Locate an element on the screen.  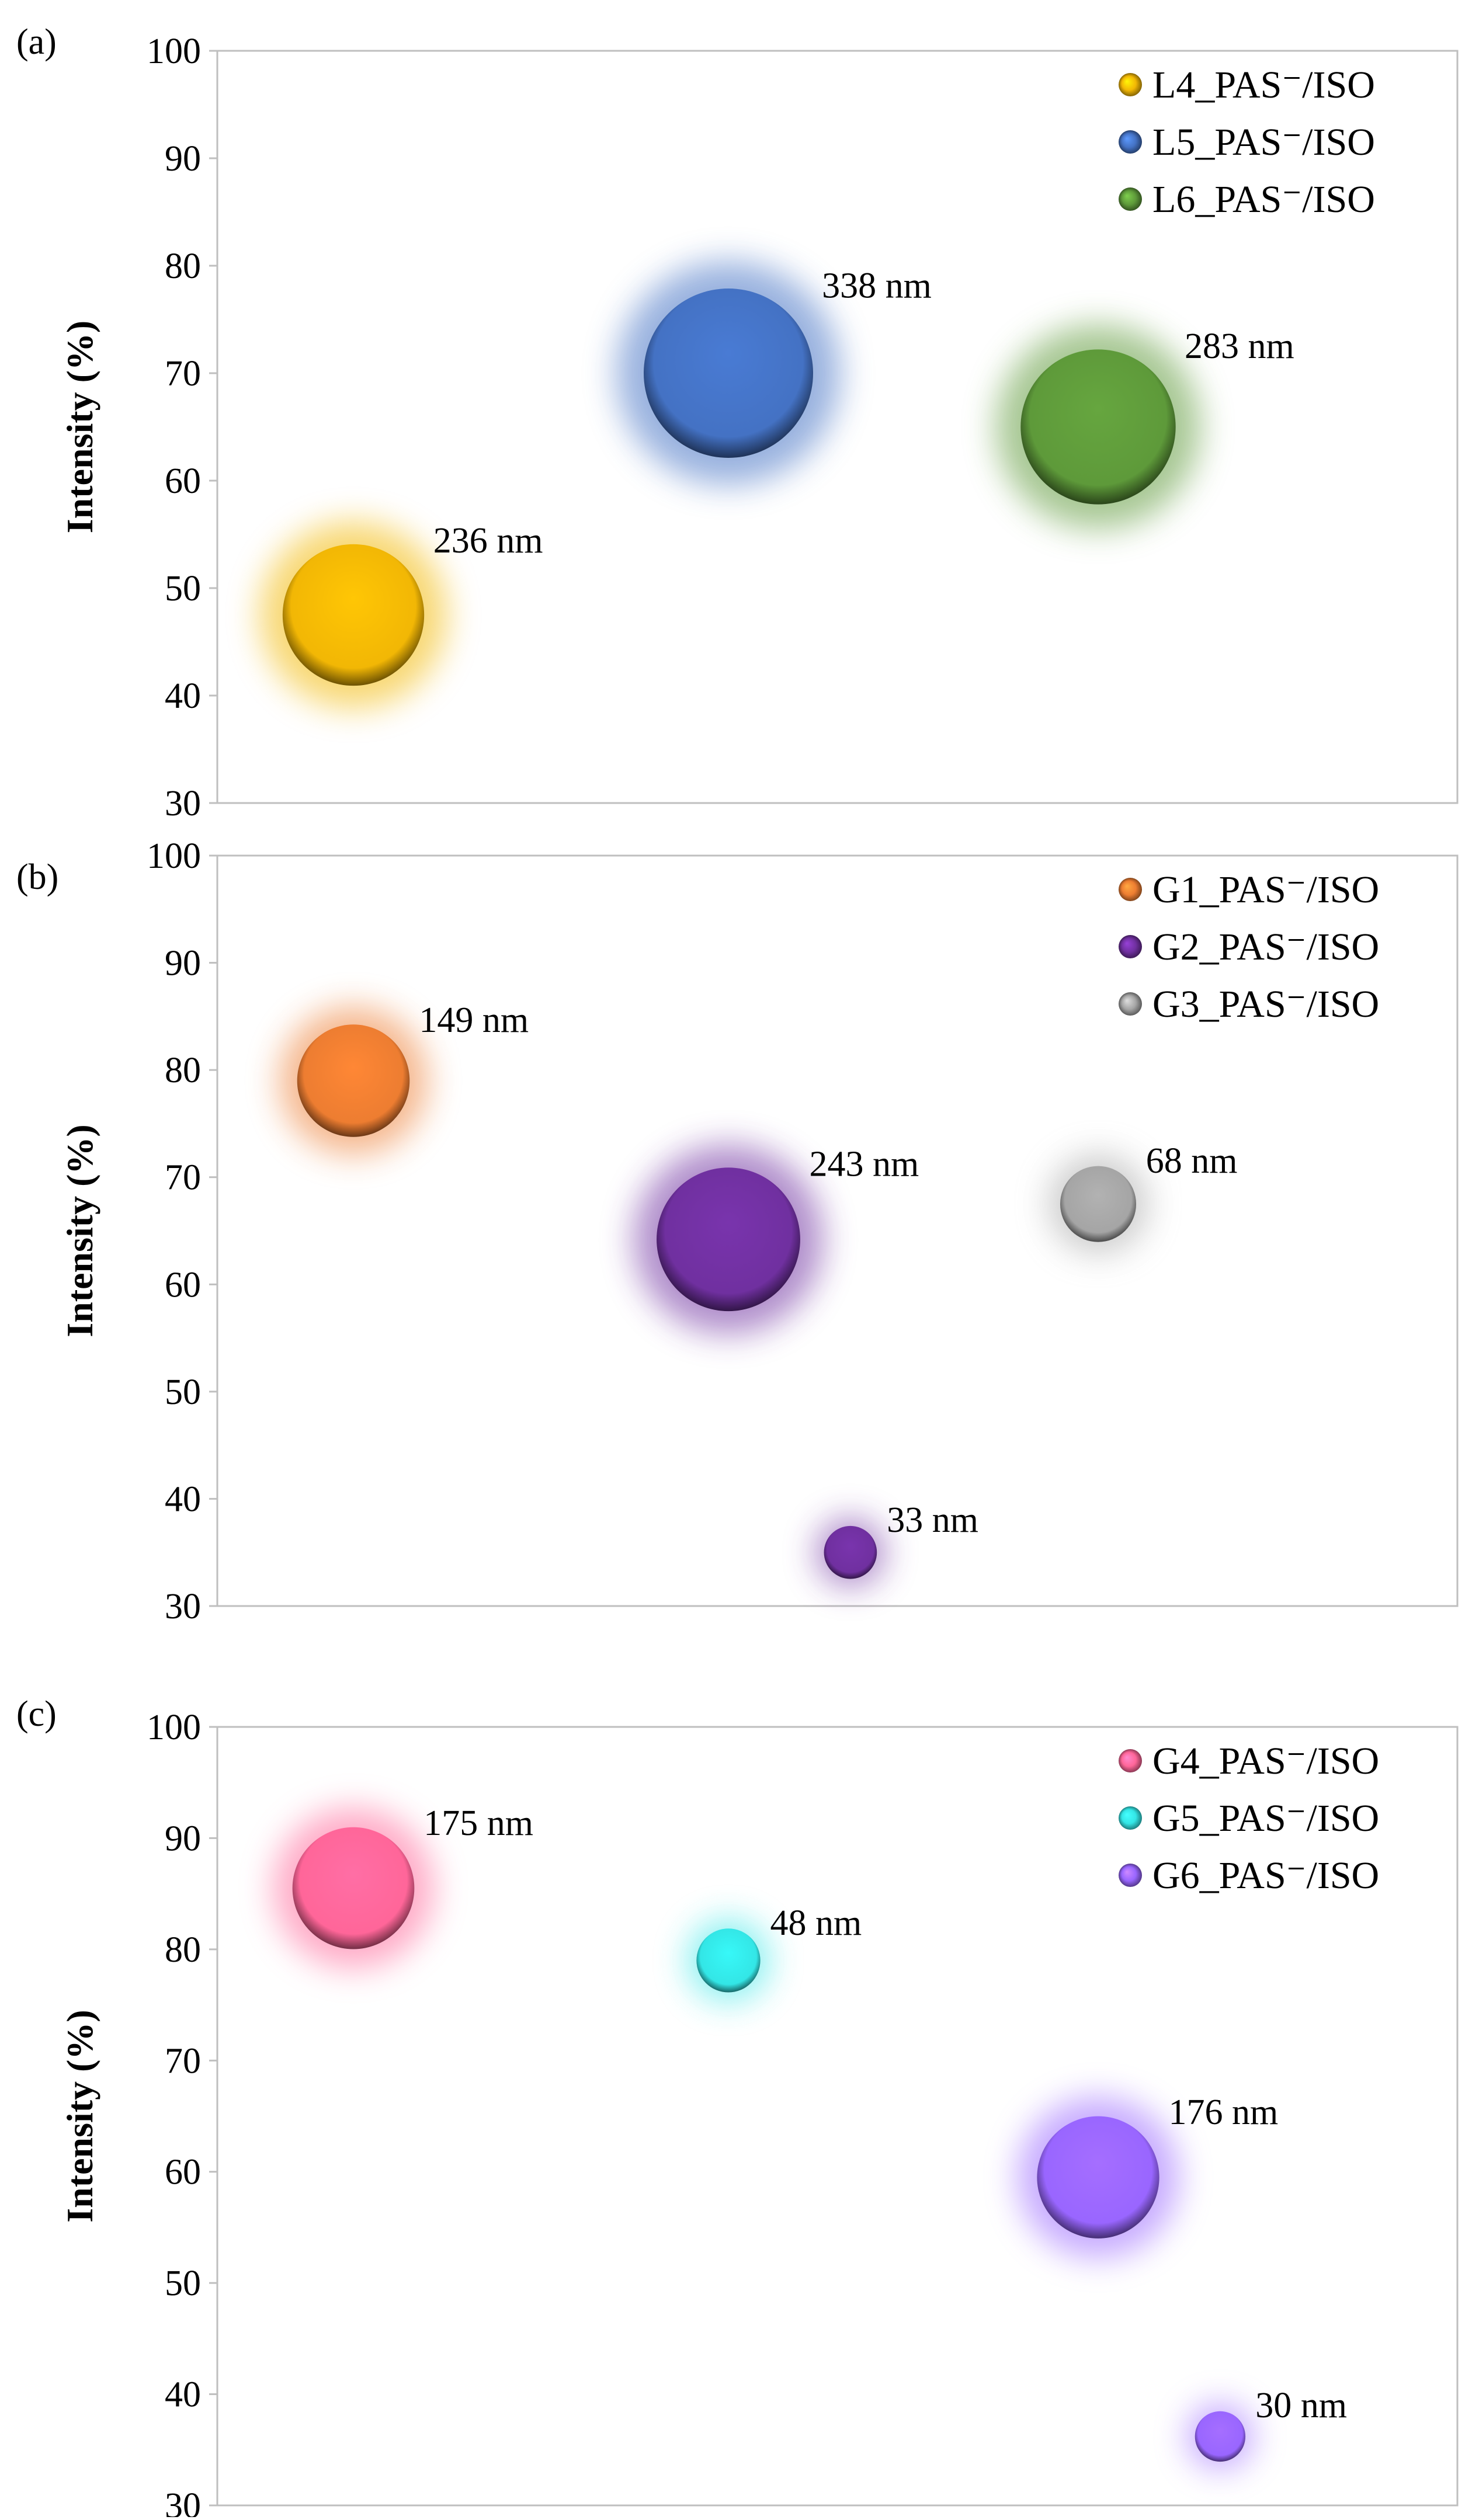
legend-entry: L4_PAS⁻/ISO is located at coordinates (1263, 85).